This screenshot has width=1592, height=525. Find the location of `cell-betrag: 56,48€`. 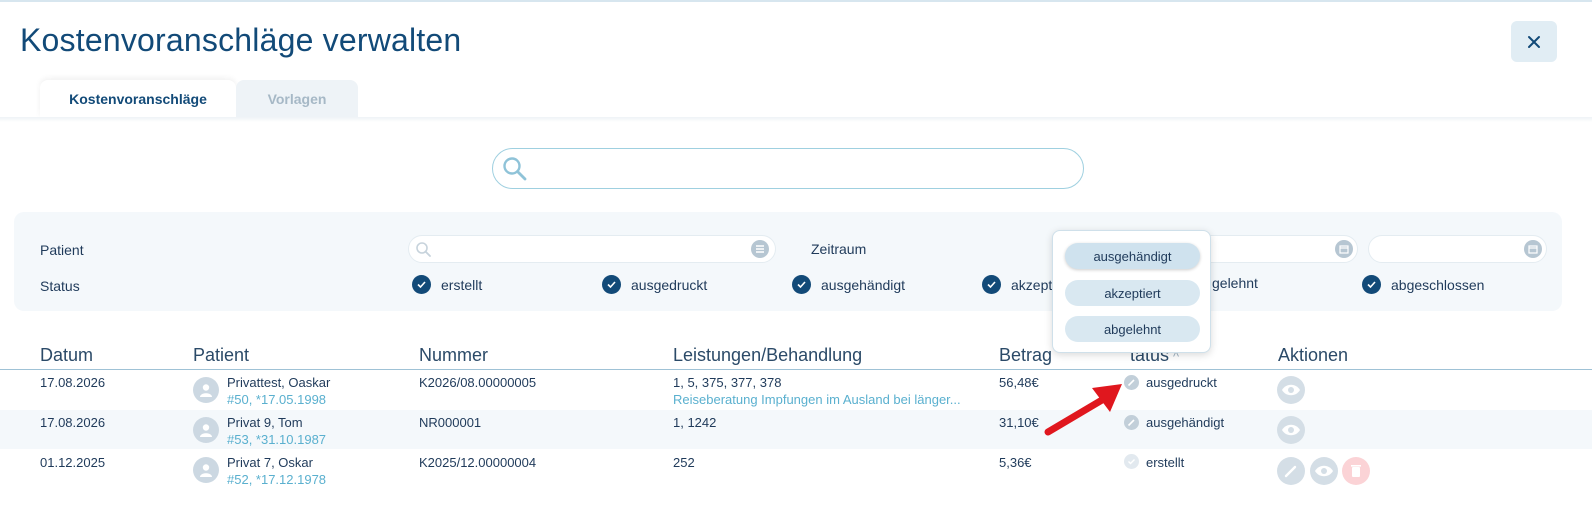

cell-betrag: 56,48€ is located at coordinates (1019, 382).